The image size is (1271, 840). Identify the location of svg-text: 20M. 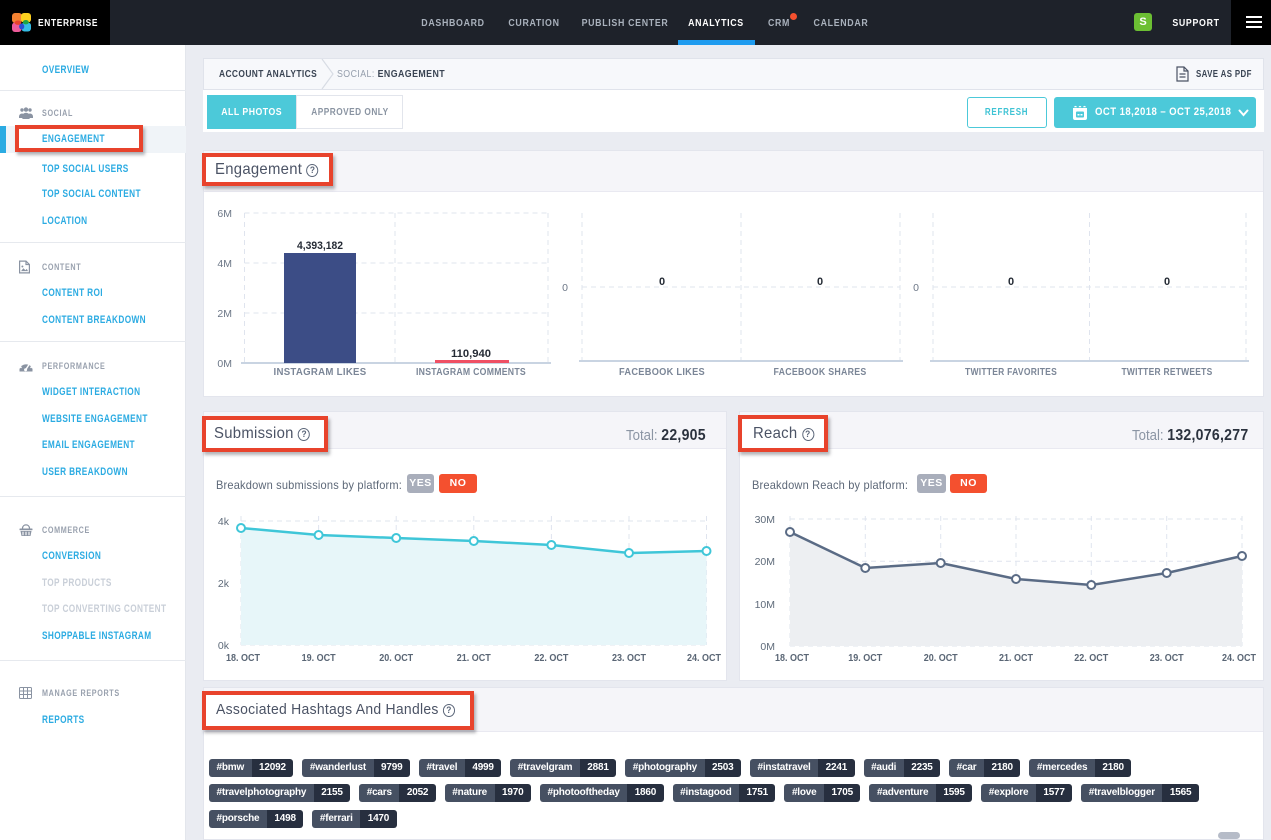
(765, 562).